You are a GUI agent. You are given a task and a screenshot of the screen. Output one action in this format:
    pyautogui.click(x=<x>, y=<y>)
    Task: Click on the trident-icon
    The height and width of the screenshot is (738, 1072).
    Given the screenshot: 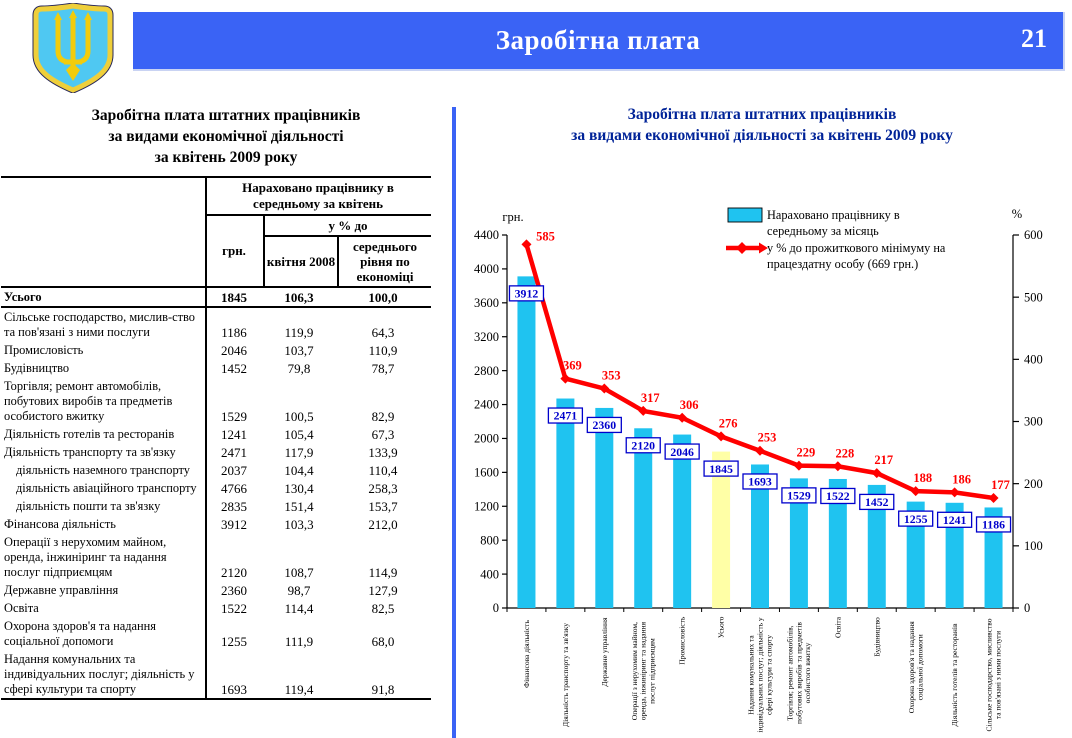 What is the action you would take?
    pyautogui.click(x=73, y=43)
    